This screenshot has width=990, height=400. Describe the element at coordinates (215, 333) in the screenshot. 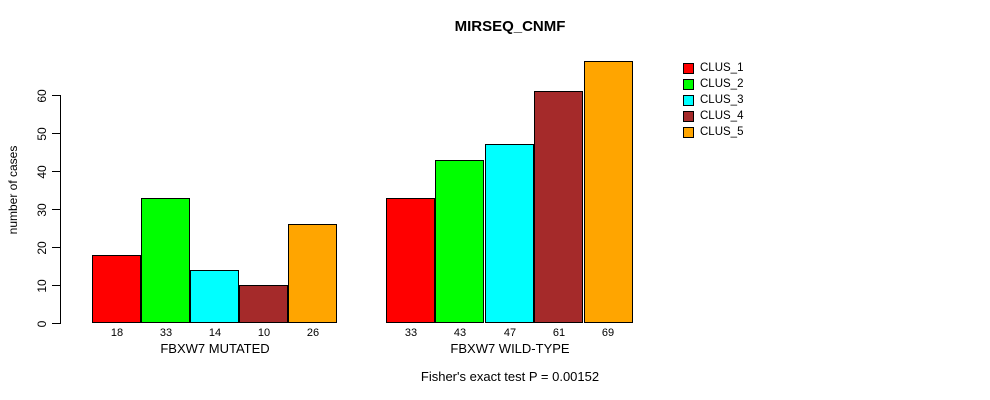

I see `bar-value-label: 14` at that location.